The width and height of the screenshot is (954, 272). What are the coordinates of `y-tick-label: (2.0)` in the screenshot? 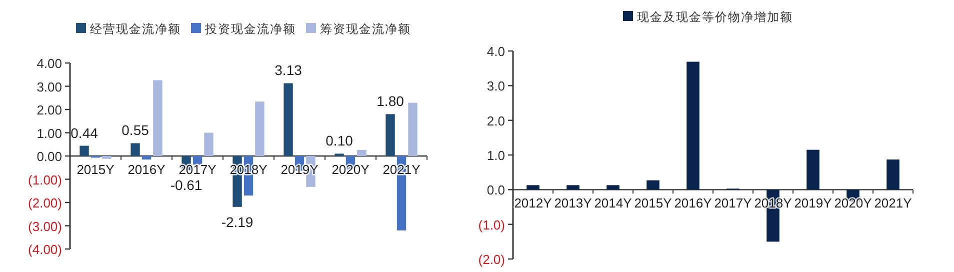 It's located at (491, 259).